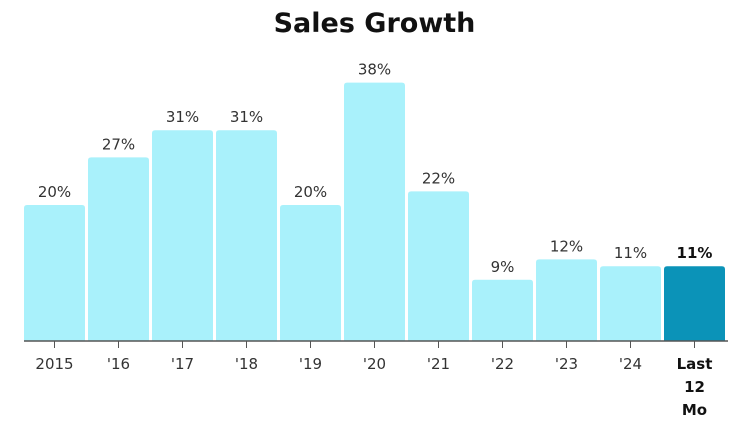 The image size is (735, 431). What do you see at coordinates (310, 192) in the screenshot?
I see `value-label-4: 20%` at bounding box center [310, 192].